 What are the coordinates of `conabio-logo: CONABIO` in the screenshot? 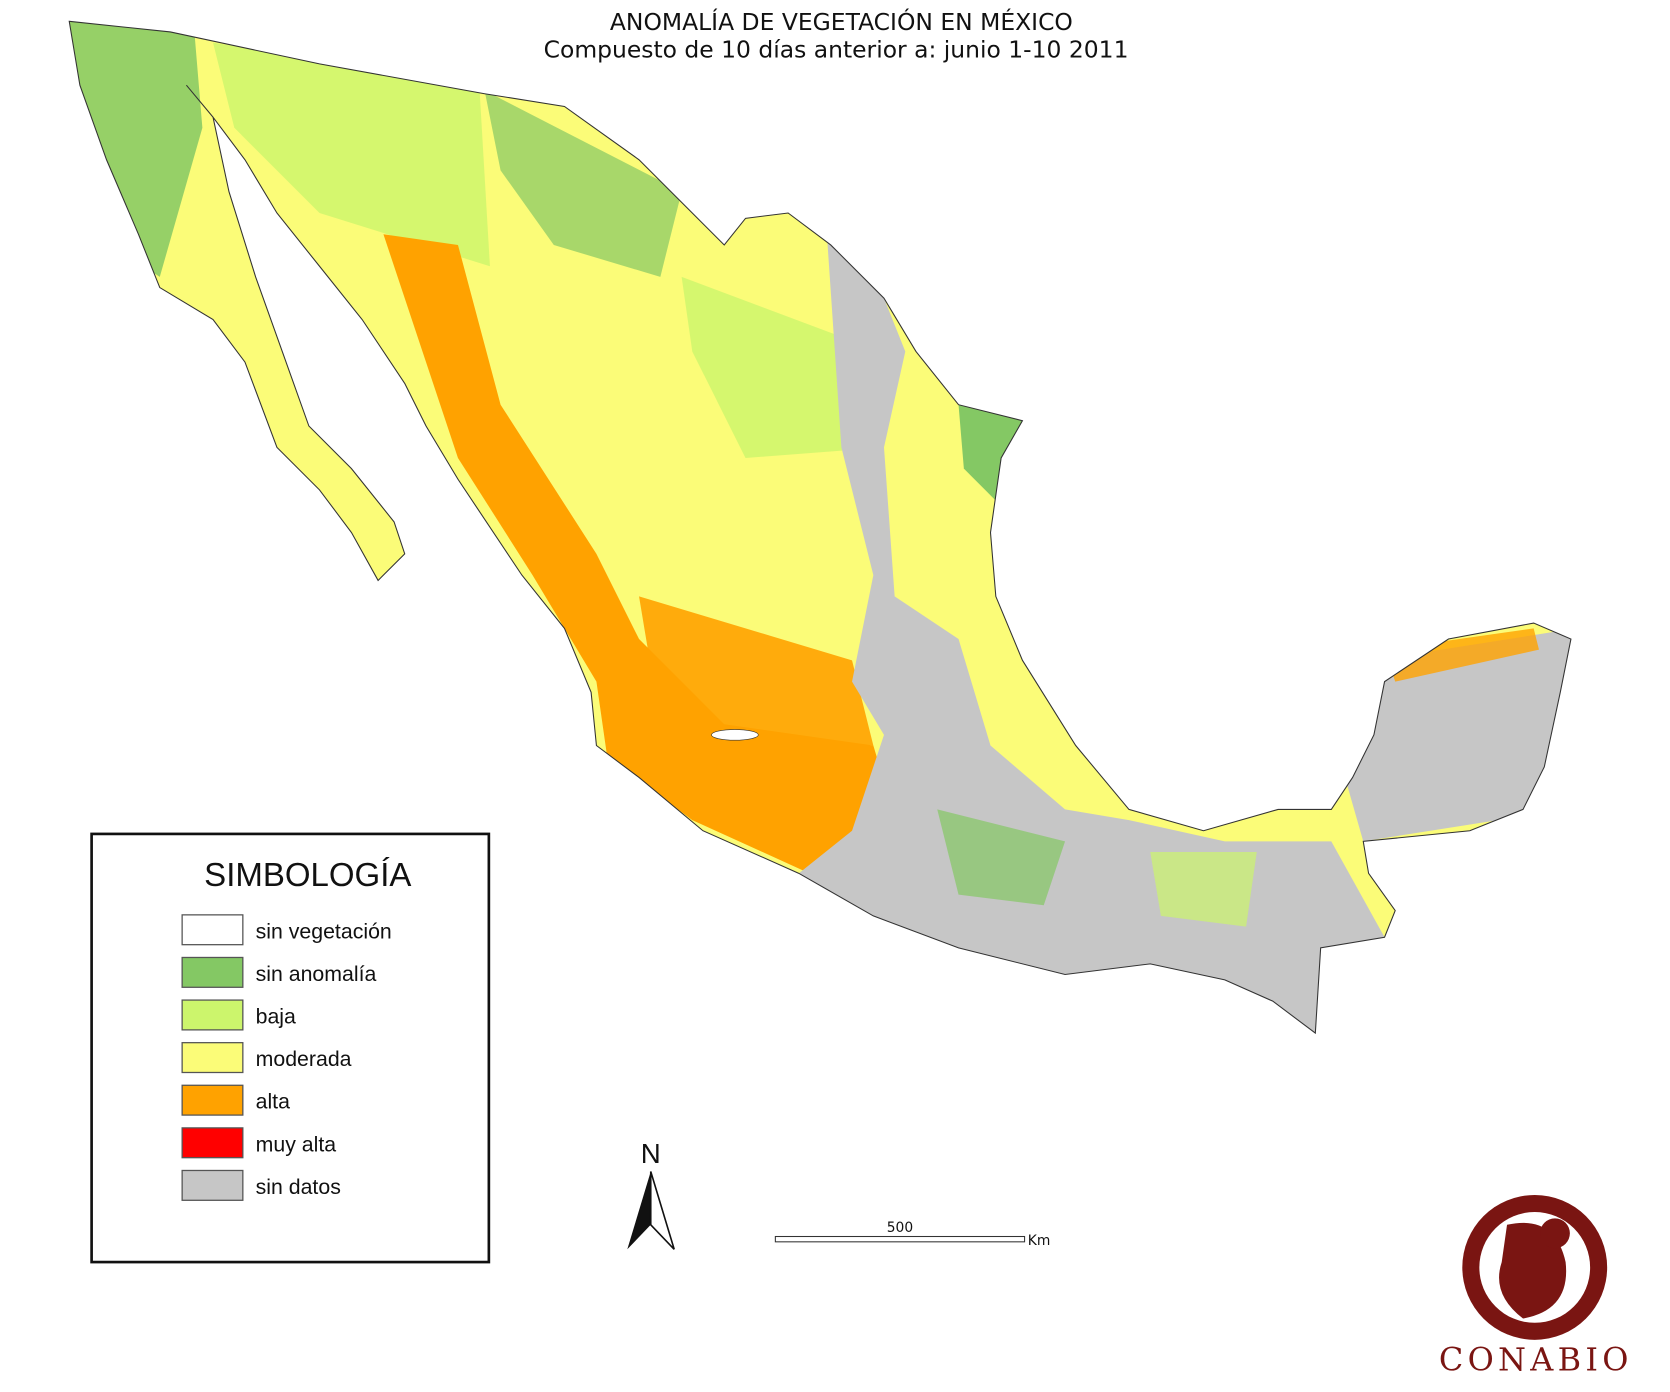 It's located at (1536, 1286).